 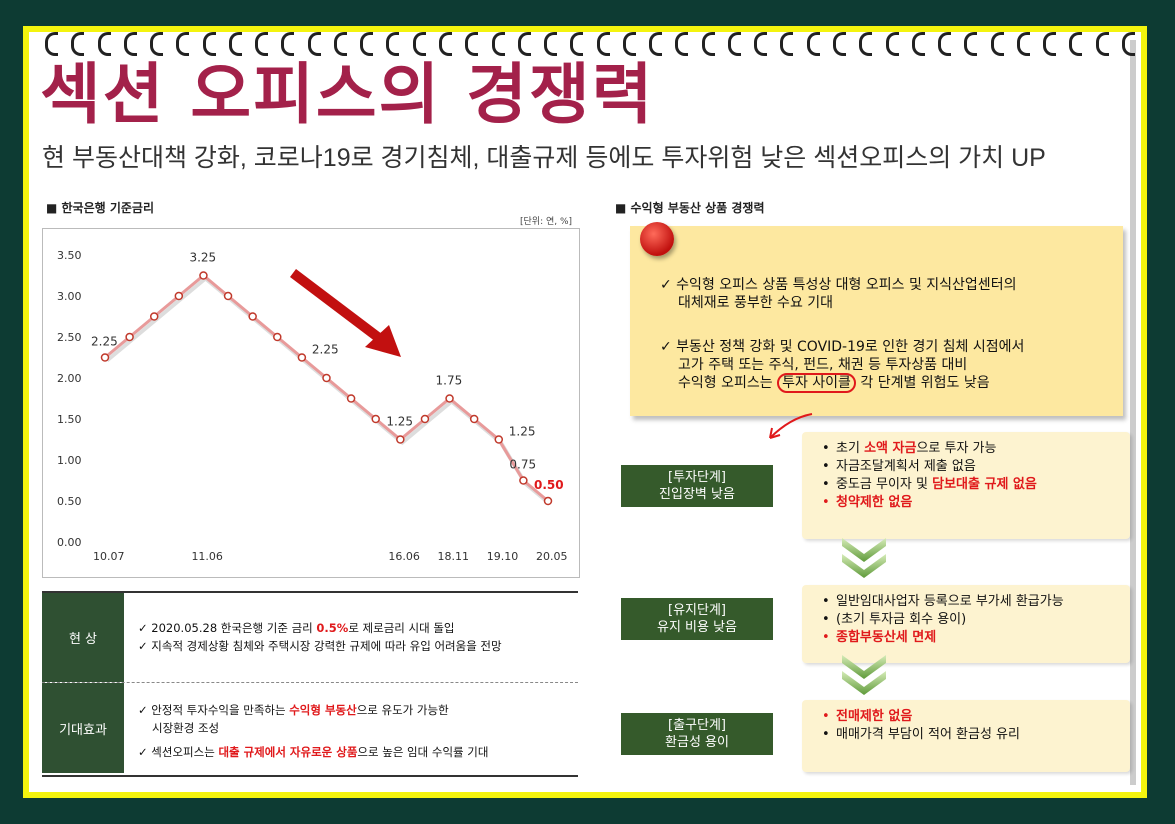 I want to click on y-tick-label: 2.00, so click(x=69, y=378).